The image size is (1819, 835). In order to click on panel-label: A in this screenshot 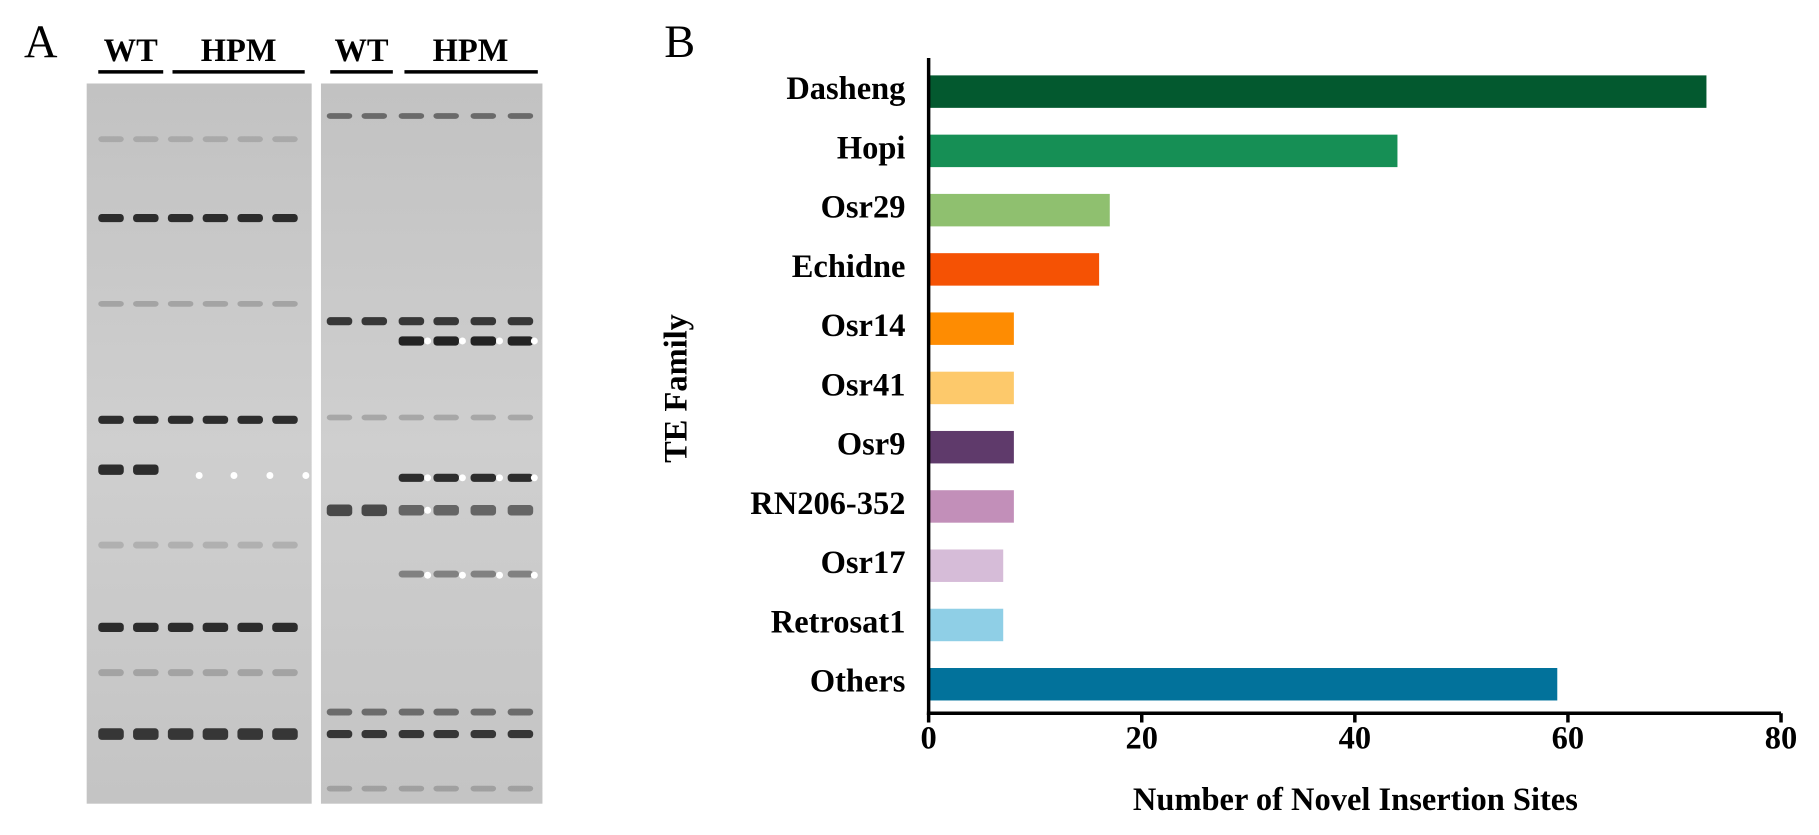, I will do `click(41, 42)`.